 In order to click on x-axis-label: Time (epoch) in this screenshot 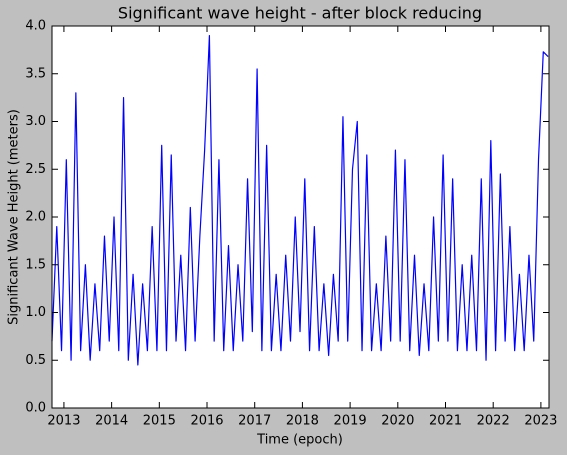, I will do `click(299, 440)`.